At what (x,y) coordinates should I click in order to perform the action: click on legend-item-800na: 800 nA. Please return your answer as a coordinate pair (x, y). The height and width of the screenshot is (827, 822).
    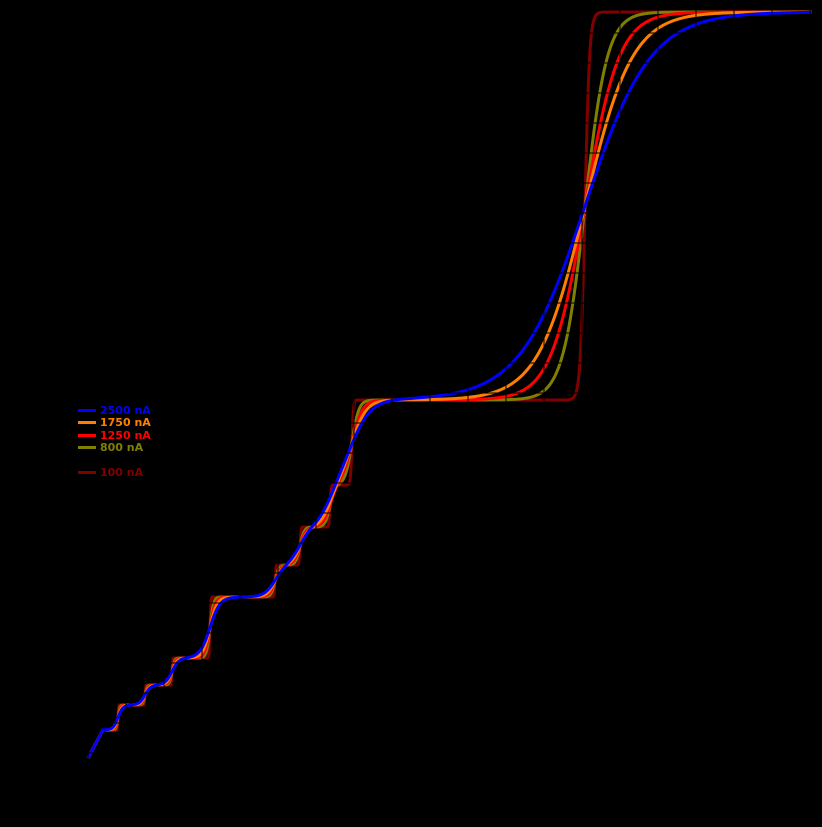
    Looking at the image, I should click on (114, 448).